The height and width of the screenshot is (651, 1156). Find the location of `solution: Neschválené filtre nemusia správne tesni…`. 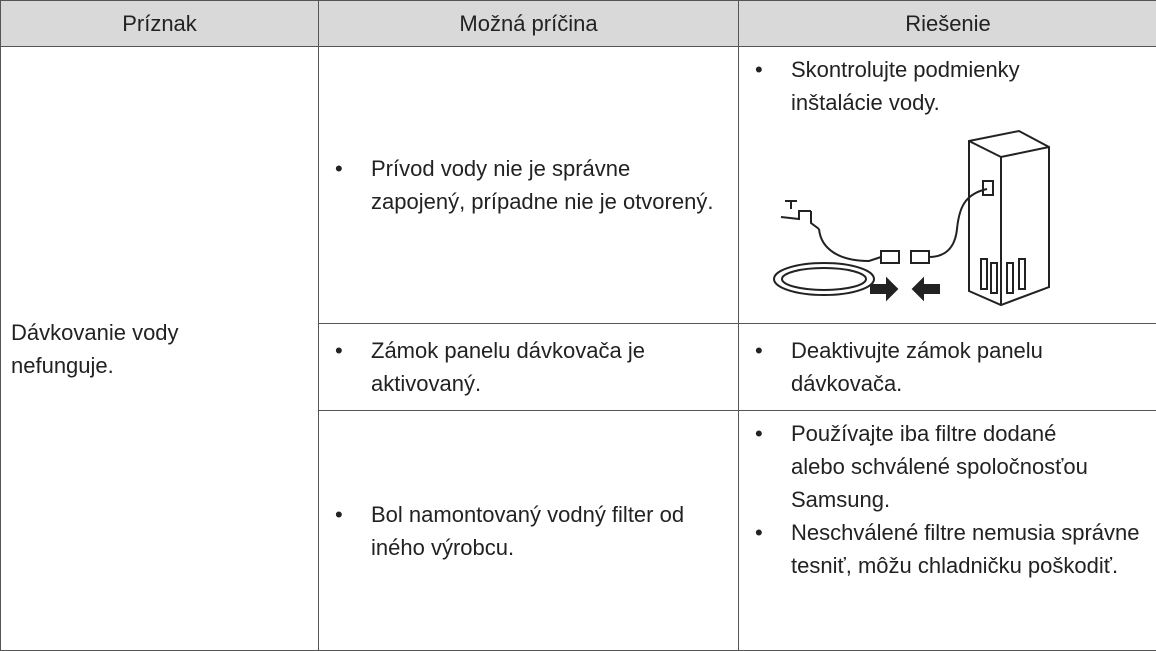

solution: Neschválené filtre nemusia správne tesni… is located at coordinates (947, 549).